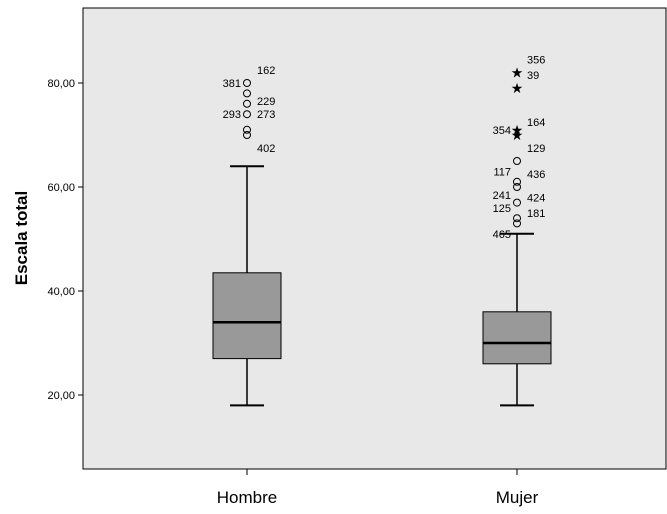 The height and width of the screenshot is (514, 667). Describe the element at coordinates (536, 123) in the screenshot. I see `outlier-case-label: 164` at that location.